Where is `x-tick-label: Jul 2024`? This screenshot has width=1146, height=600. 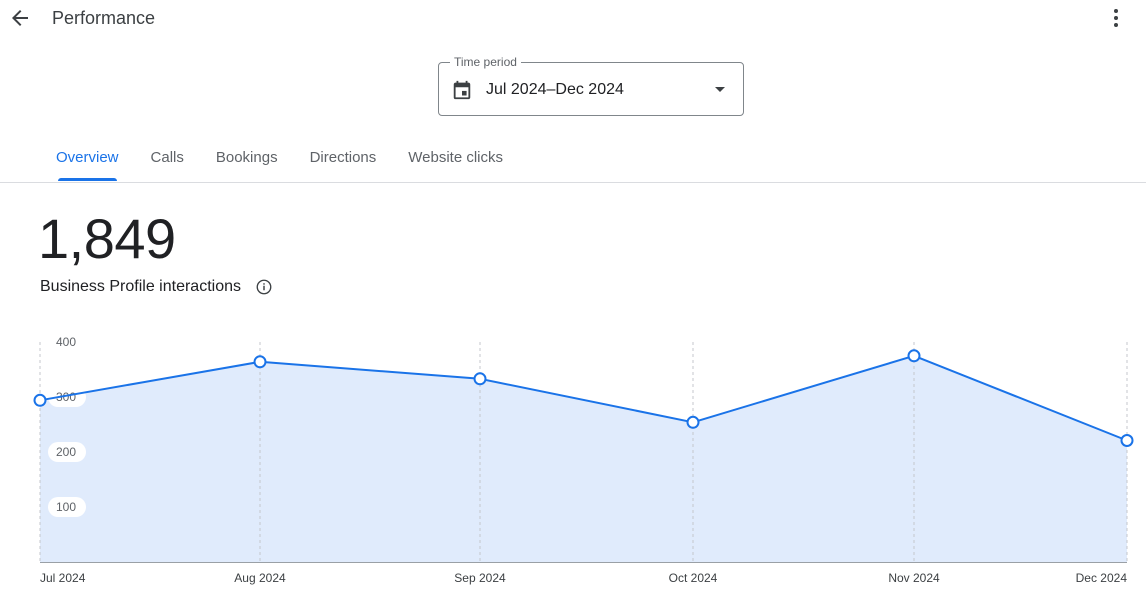
x-tick-label: Jul 2024 is located at coordinates (63, 578).